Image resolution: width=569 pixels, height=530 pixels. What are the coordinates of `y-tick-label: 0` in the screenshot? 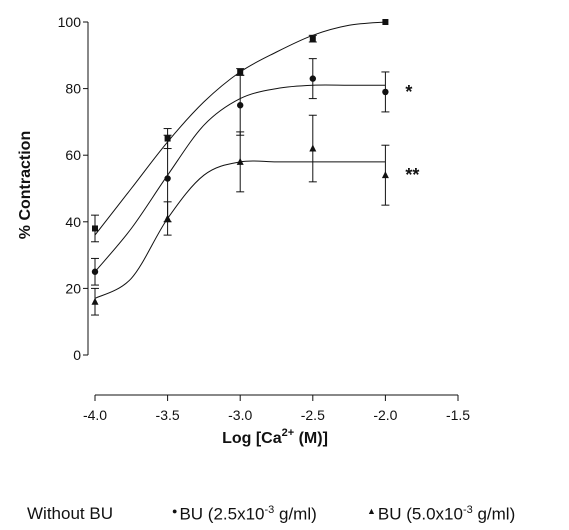 It's located at (77, 355).